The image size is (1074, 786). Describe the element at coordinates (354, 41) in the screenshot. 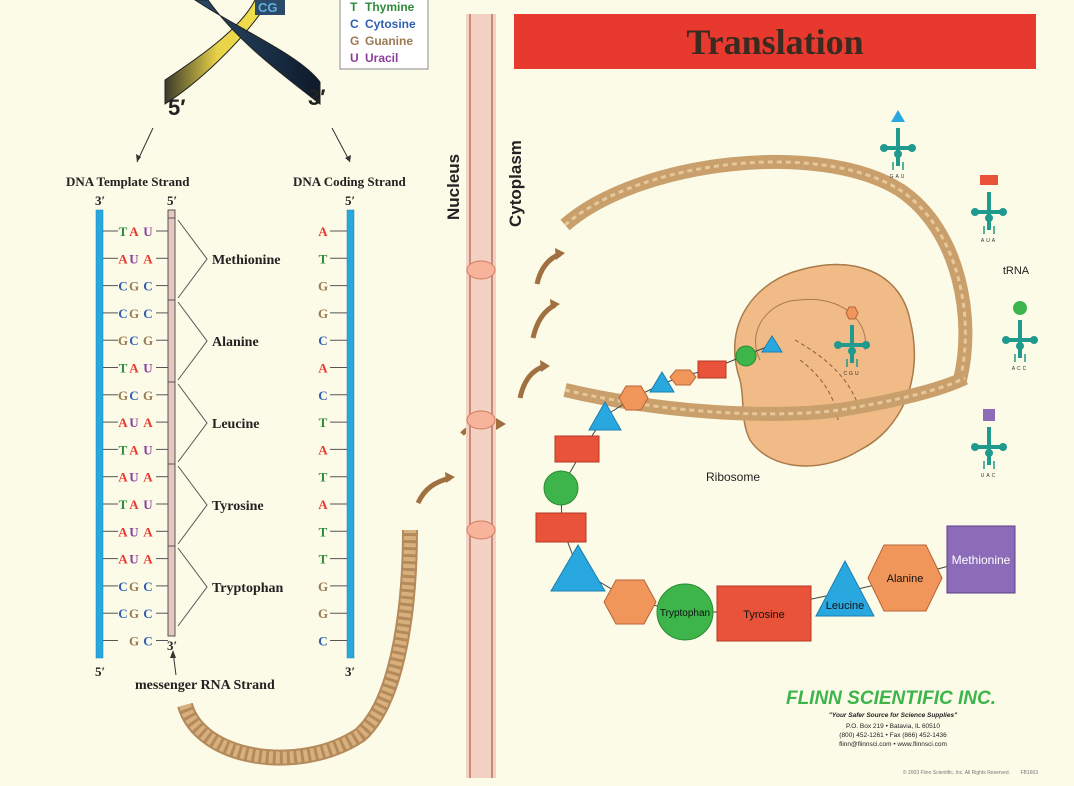

I see `legend-letter-guanine: G` at that location.